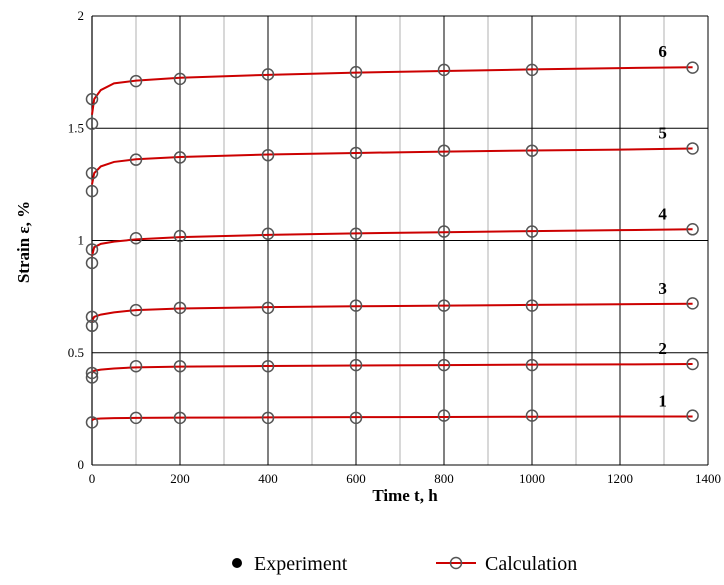 The image size is (724, 585). What do you see at coordinates (268, 478) in the screenshot?
I see `x-tick-label: 400` at bounding box center [268, 478].